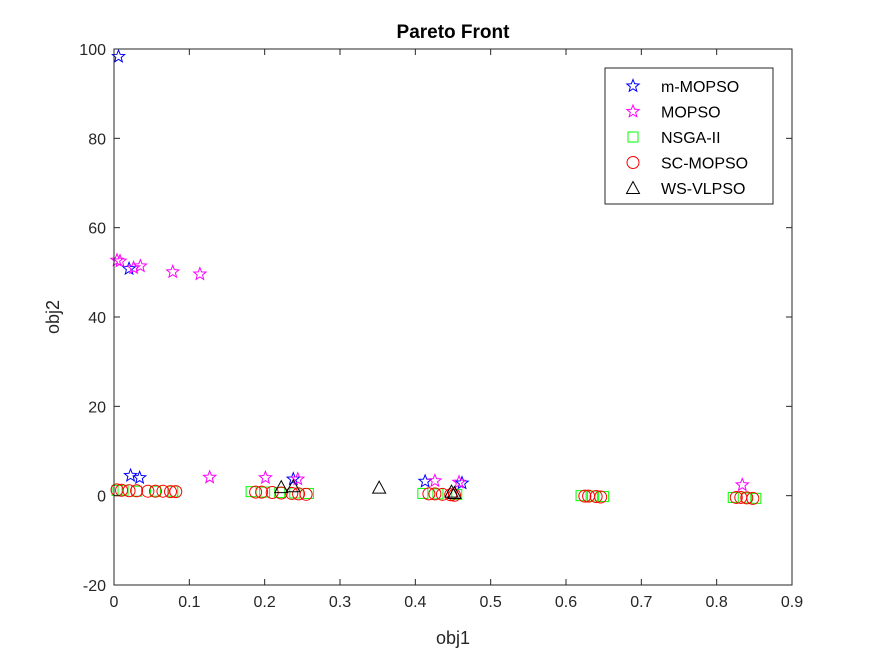 This screenshot has height=656, width=875. I want to click on legend-entries: m-MOPSO MOPSO NSGA-II SC-MOPSO WS-VLPSO, so click(686, 138).